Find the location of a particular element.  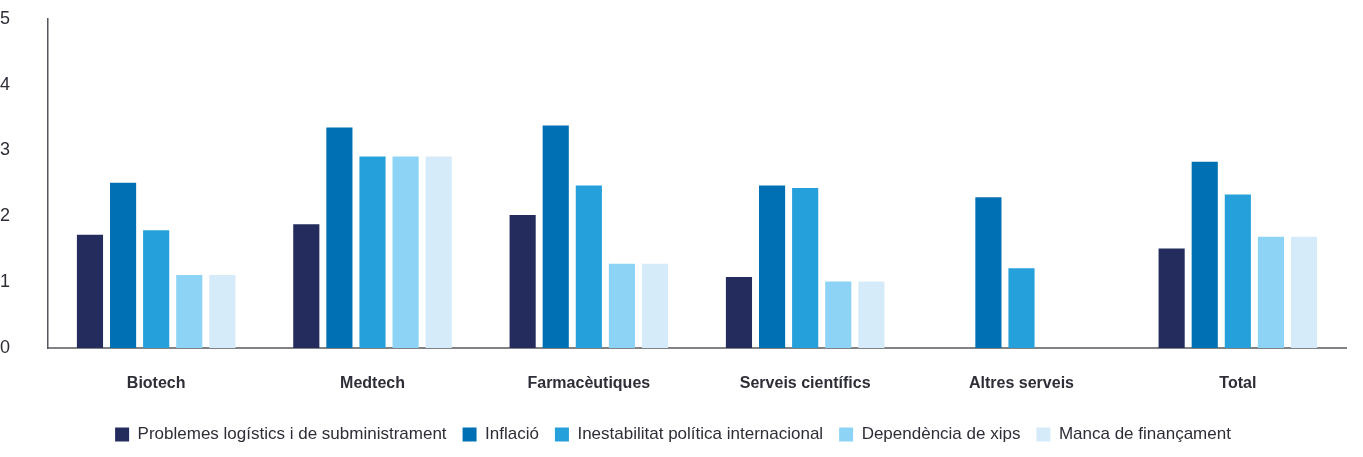

x-tick-label: Serveis científics is located at coordinates (805, 383).